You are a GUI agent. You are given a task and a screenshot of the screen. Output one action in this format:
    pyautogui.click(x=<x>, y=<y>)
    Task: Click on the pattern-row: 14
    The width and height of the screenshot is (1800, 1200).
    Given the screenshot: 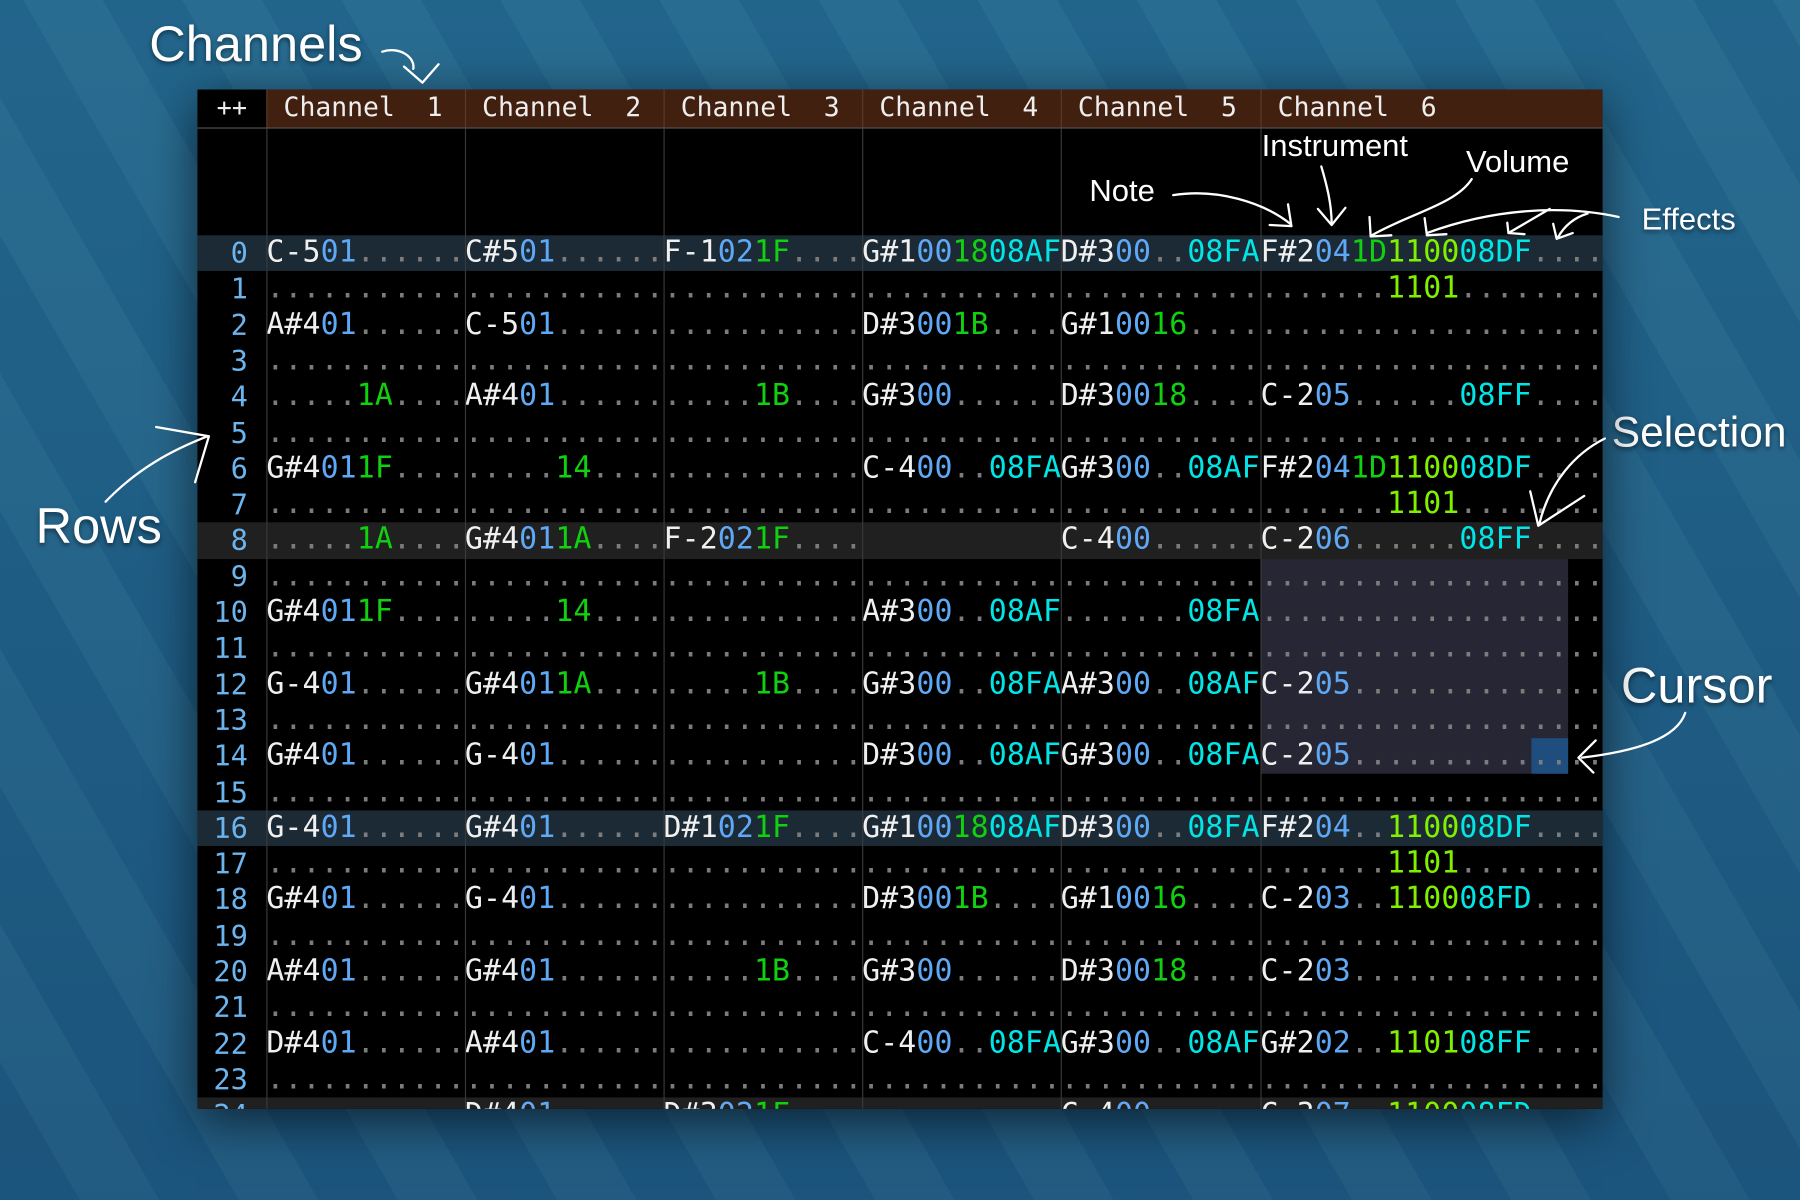 What is the action you would take?
    pyautogui.click(x=899, y=756)
    